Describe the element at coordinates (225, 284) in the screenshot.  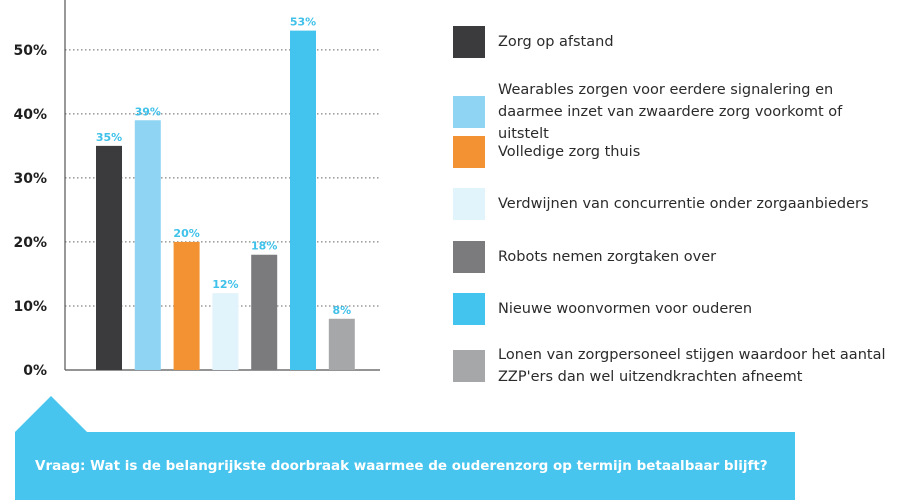
I see `data-label: 12%` at that location.